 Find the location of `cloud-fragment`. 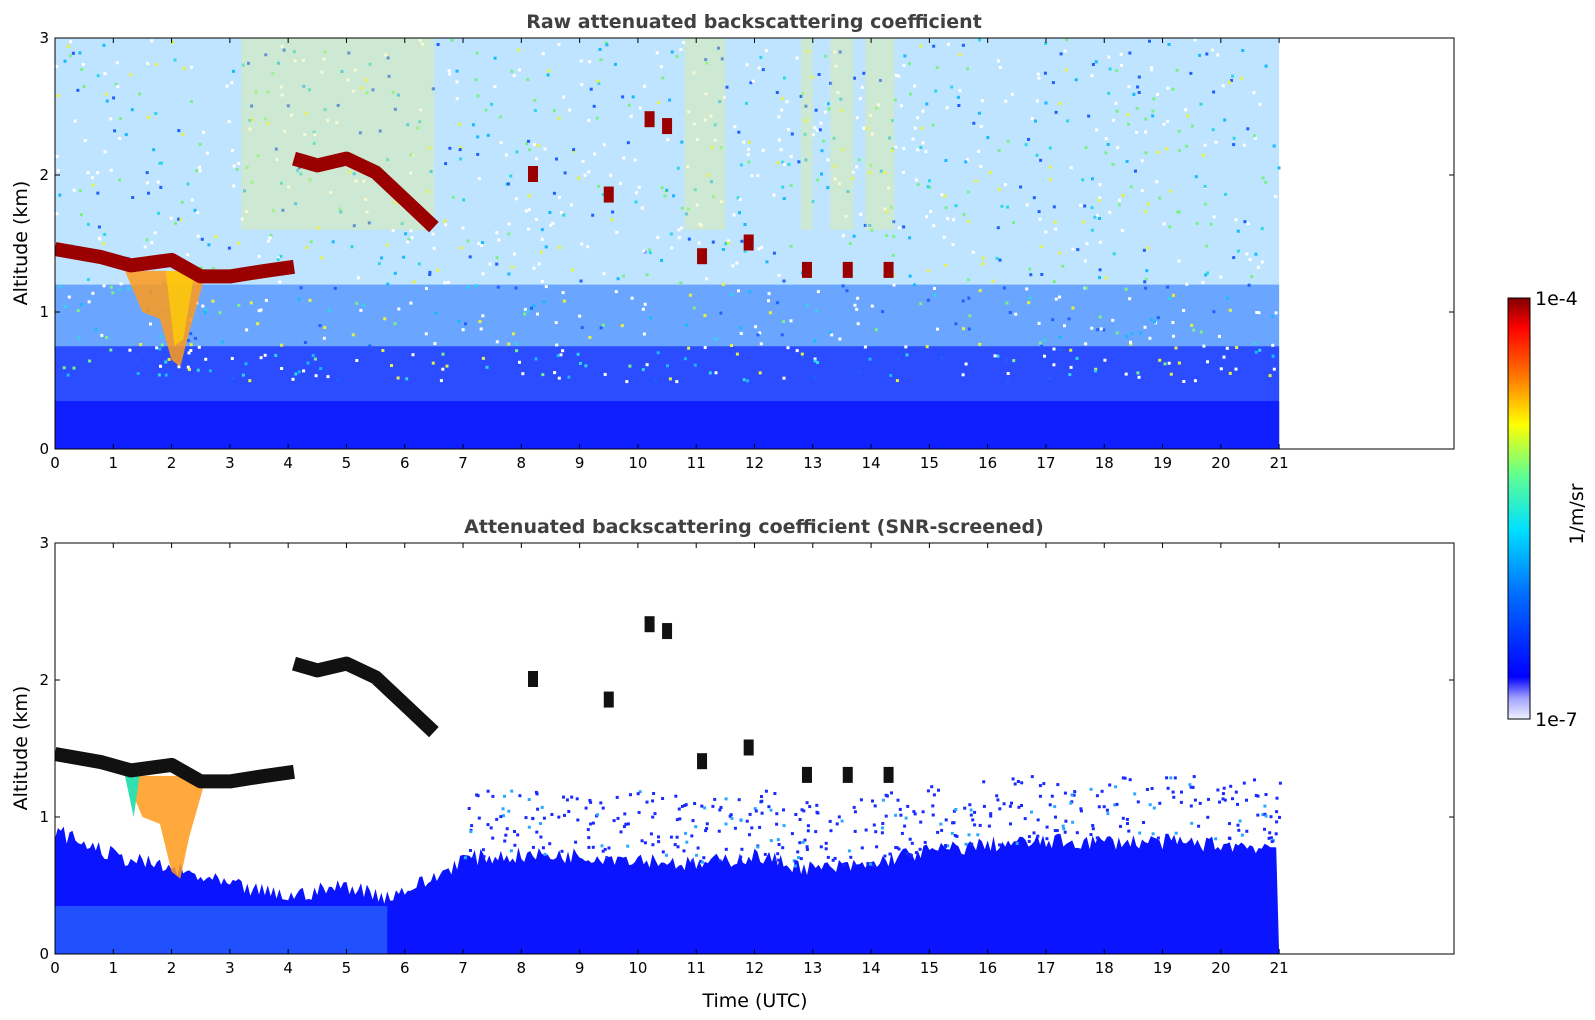

cloud-fragment is located at coordinates (702, 256).